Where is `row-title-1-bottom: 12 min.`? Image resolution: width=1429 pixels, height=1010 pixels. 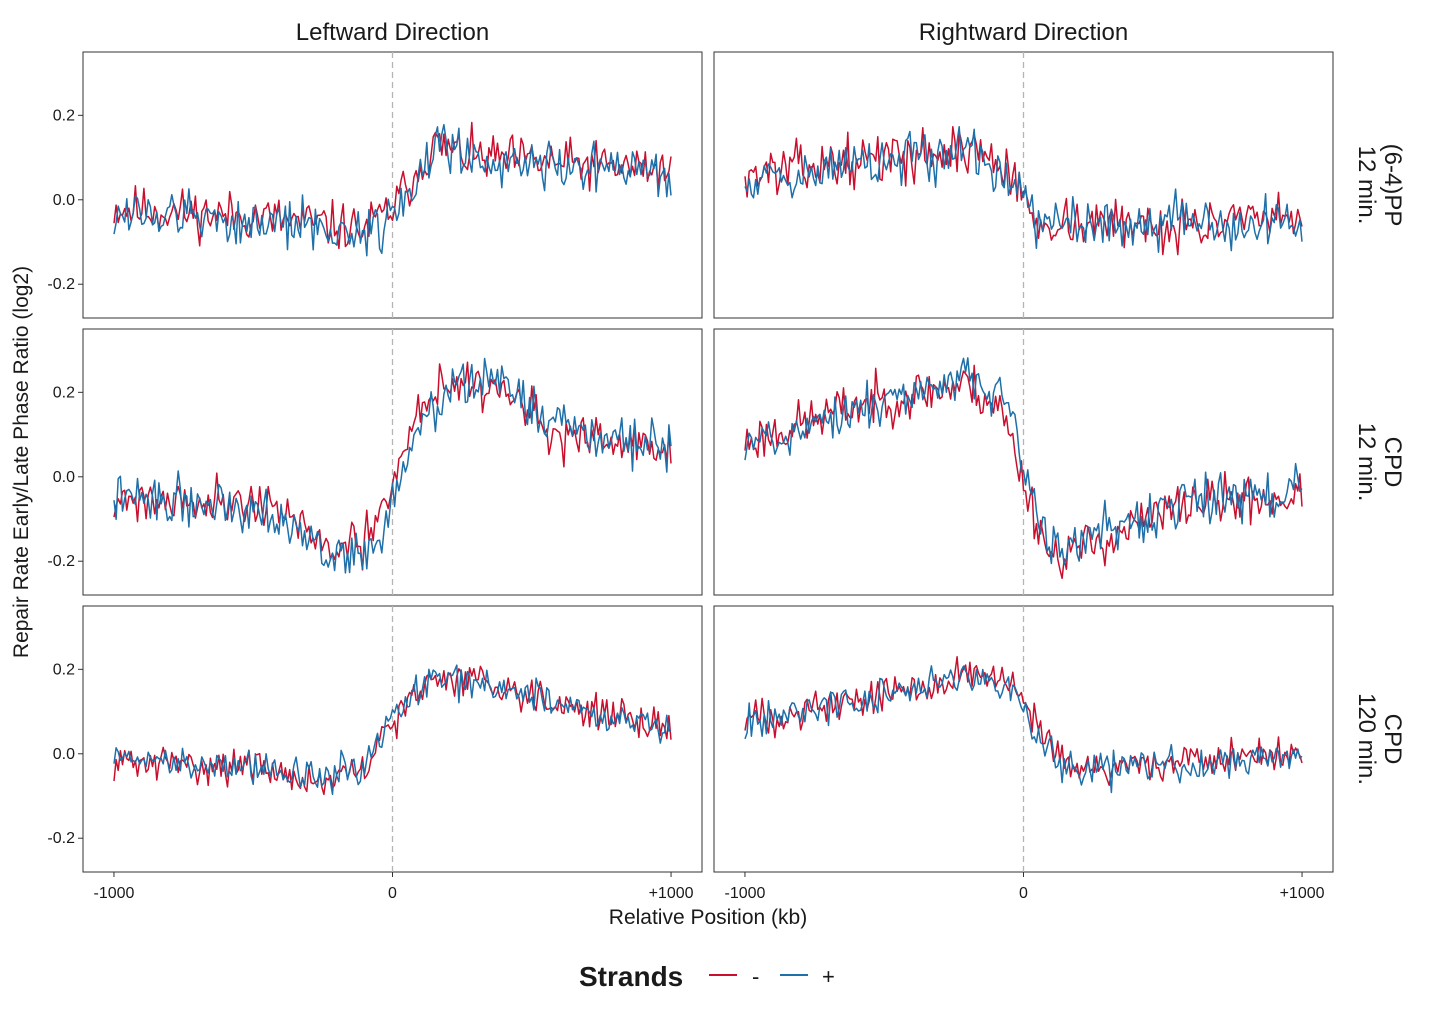 row-title-1-bottom: 12 min. is located at coordinates (1366, 185).